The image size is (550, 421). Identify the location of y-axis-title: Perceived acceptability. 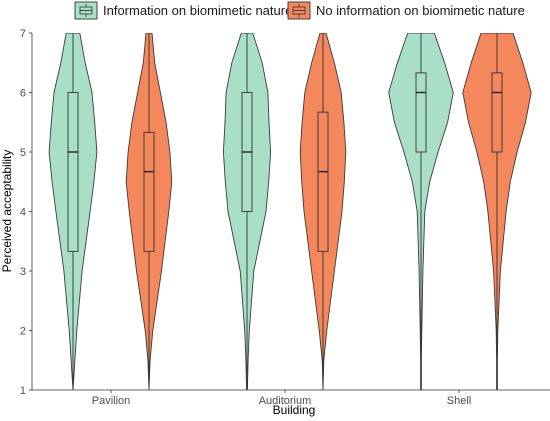
(7, 211).